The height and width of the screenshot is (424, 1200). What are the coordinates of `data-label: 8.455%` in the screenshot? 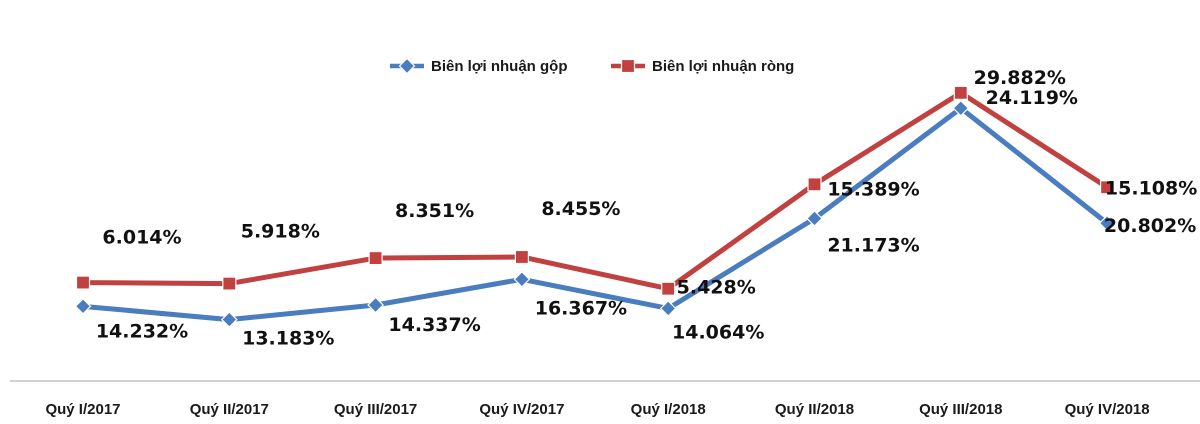 It's located at (580, 209).